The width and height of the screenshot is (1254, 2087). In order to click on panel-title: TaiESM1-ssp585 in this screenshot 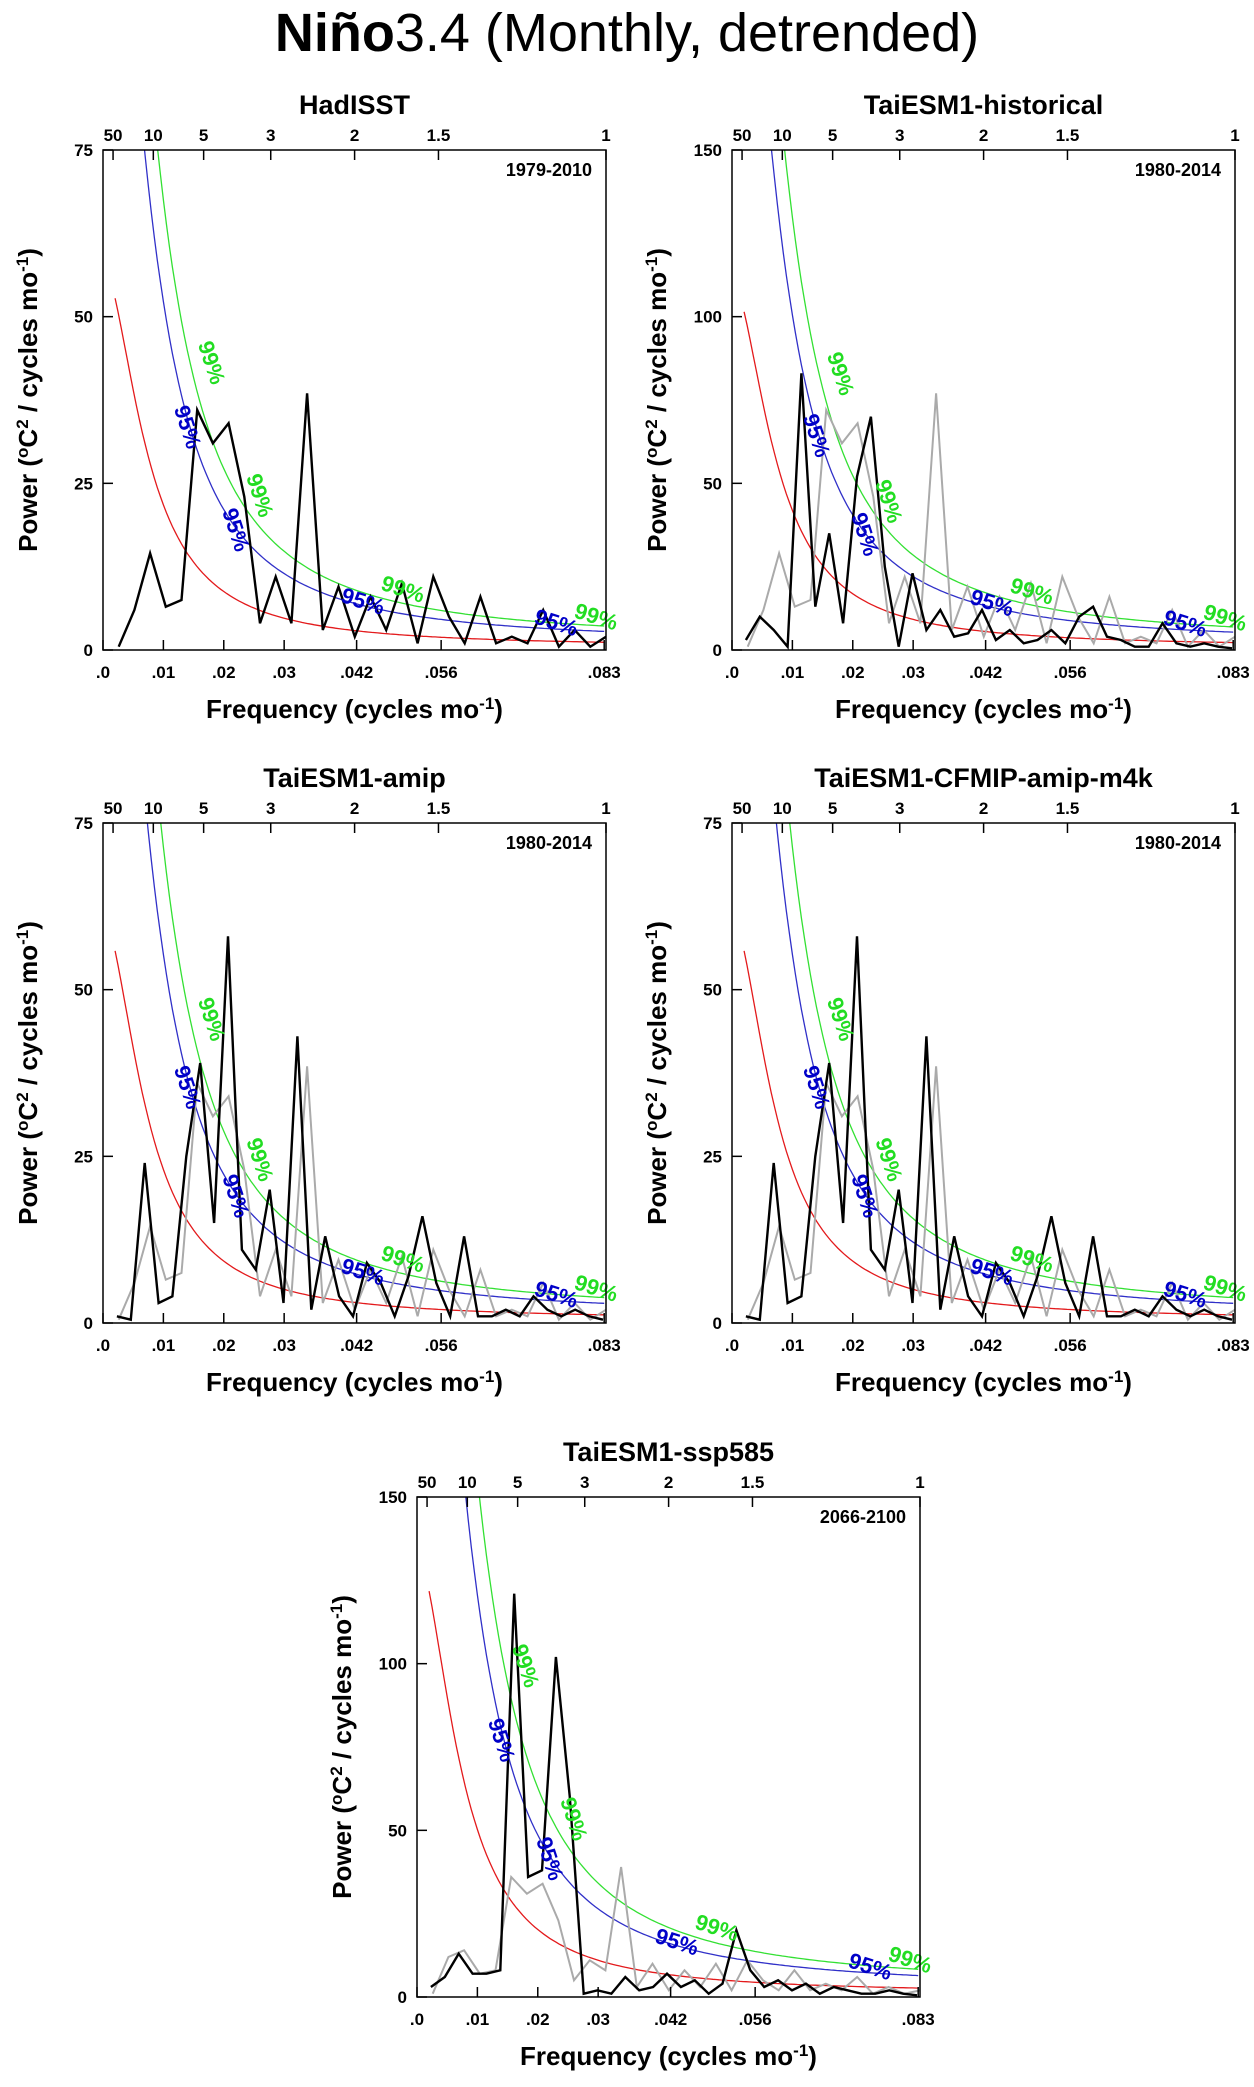, I will do `click(668, 1452)`.